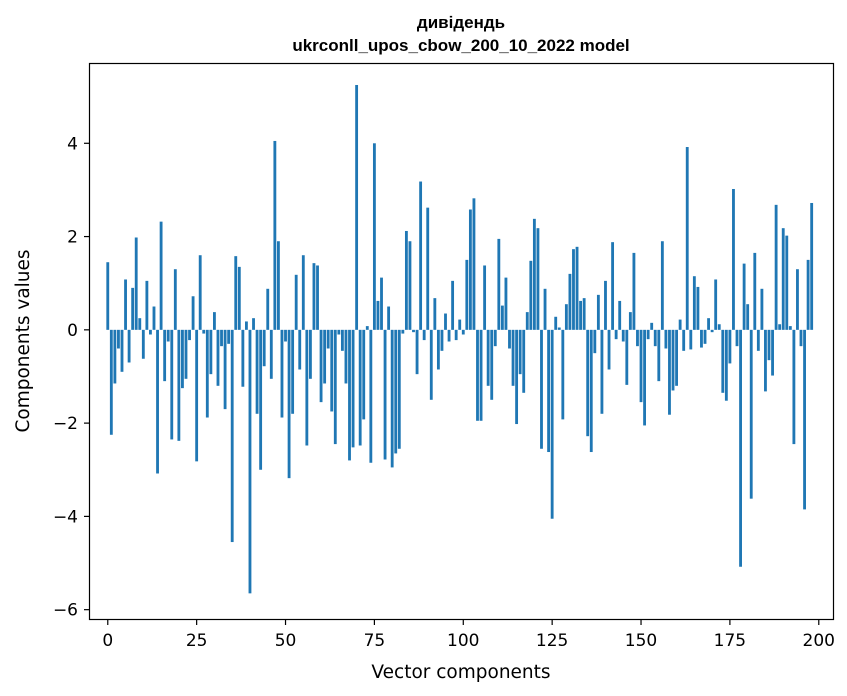 The width and height of the screenshot is (847, 696). What do you see at coordinates (286, 641) in the screenshot?
I see `x-tick-label: 50` at bounding box center [286, 641].